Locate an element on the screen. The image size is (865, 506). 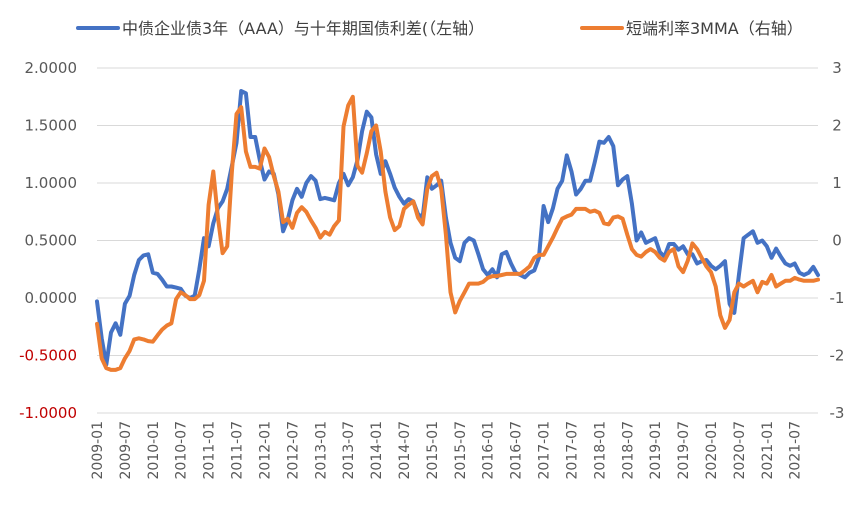
x-tick-label: 2015-01 is located at coordinates (433, 450).